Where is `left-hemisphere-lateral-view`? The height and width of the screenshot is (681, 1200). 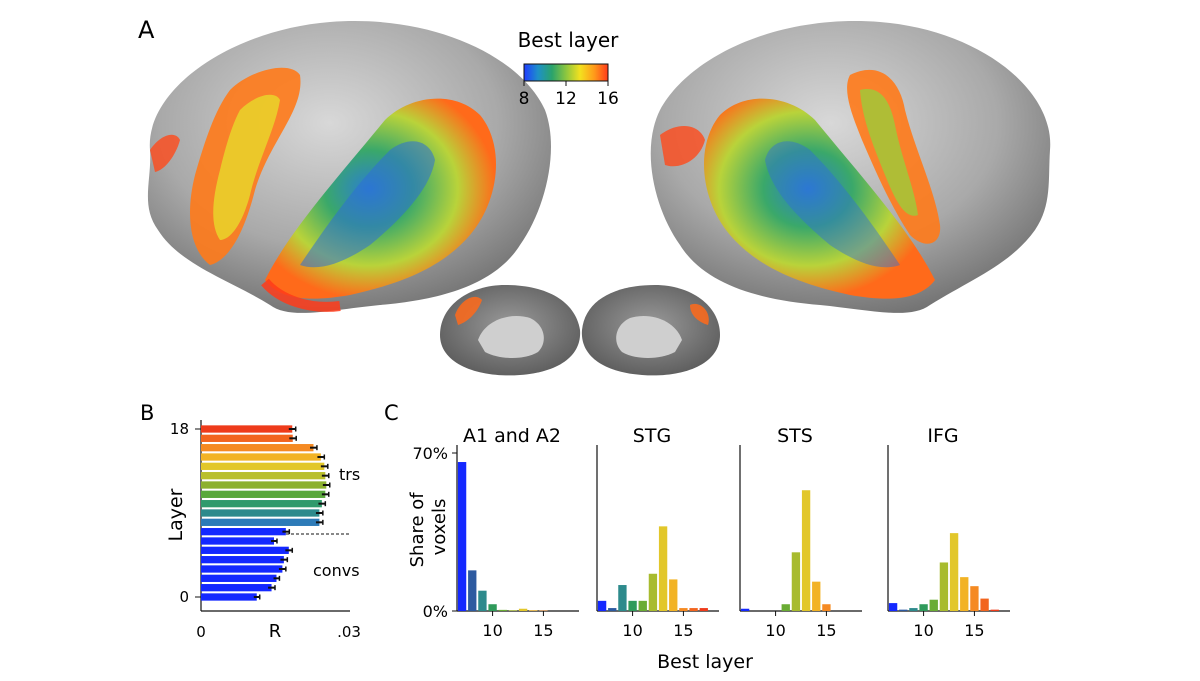 left-hemisphere-lateral-view is located at coordinates (349, 167).